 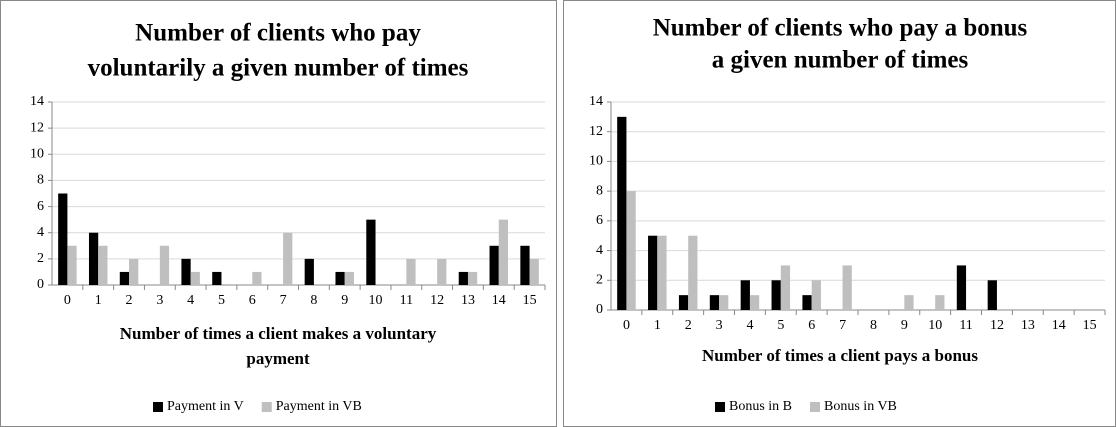 I want to click on x-tick-label: 7, so click(x=283, y=300).